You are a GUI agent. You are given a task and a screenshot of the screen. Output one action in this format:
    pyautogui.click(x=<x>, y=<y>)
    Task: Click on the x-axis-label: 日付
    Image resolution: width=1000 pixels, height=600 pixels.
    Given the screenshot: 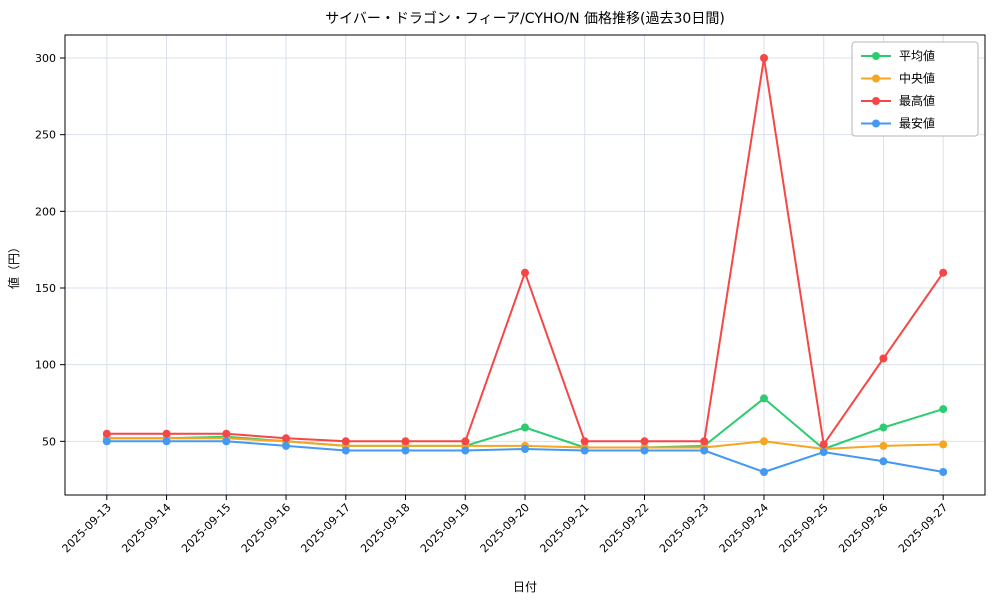 What is the action you would take?
    pyautogui.click(x=525, y=587)
    